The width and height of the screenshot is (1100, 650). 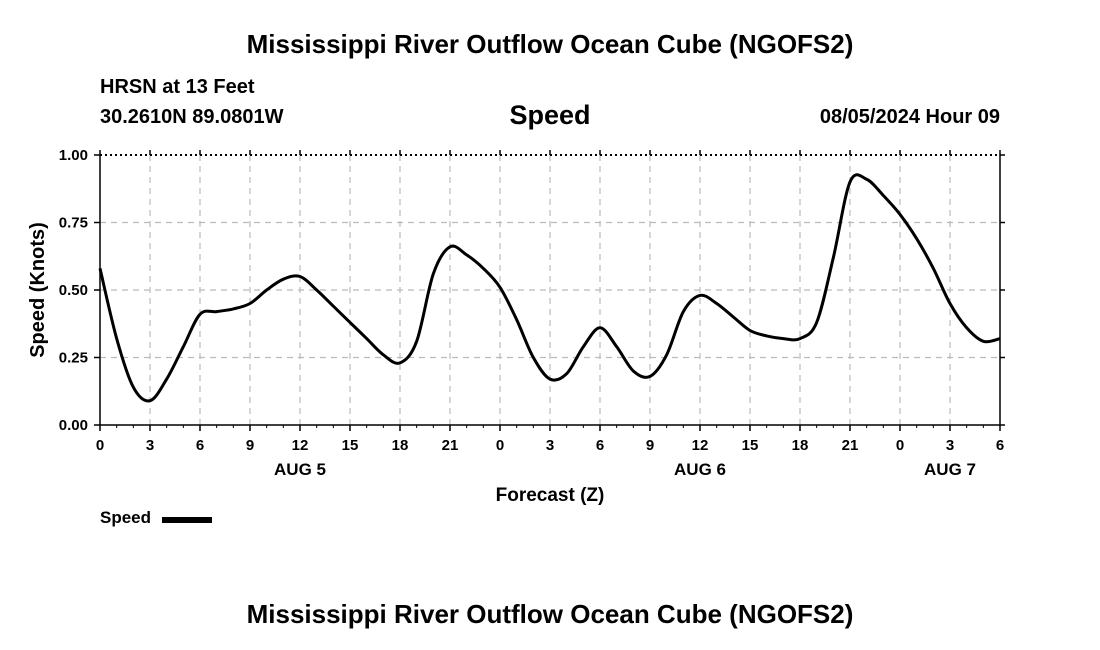 What do you see at coordinates (73, 425) in the screenshot?
I see `y-tick-label: 0.00` at bounding box center [73, 425].